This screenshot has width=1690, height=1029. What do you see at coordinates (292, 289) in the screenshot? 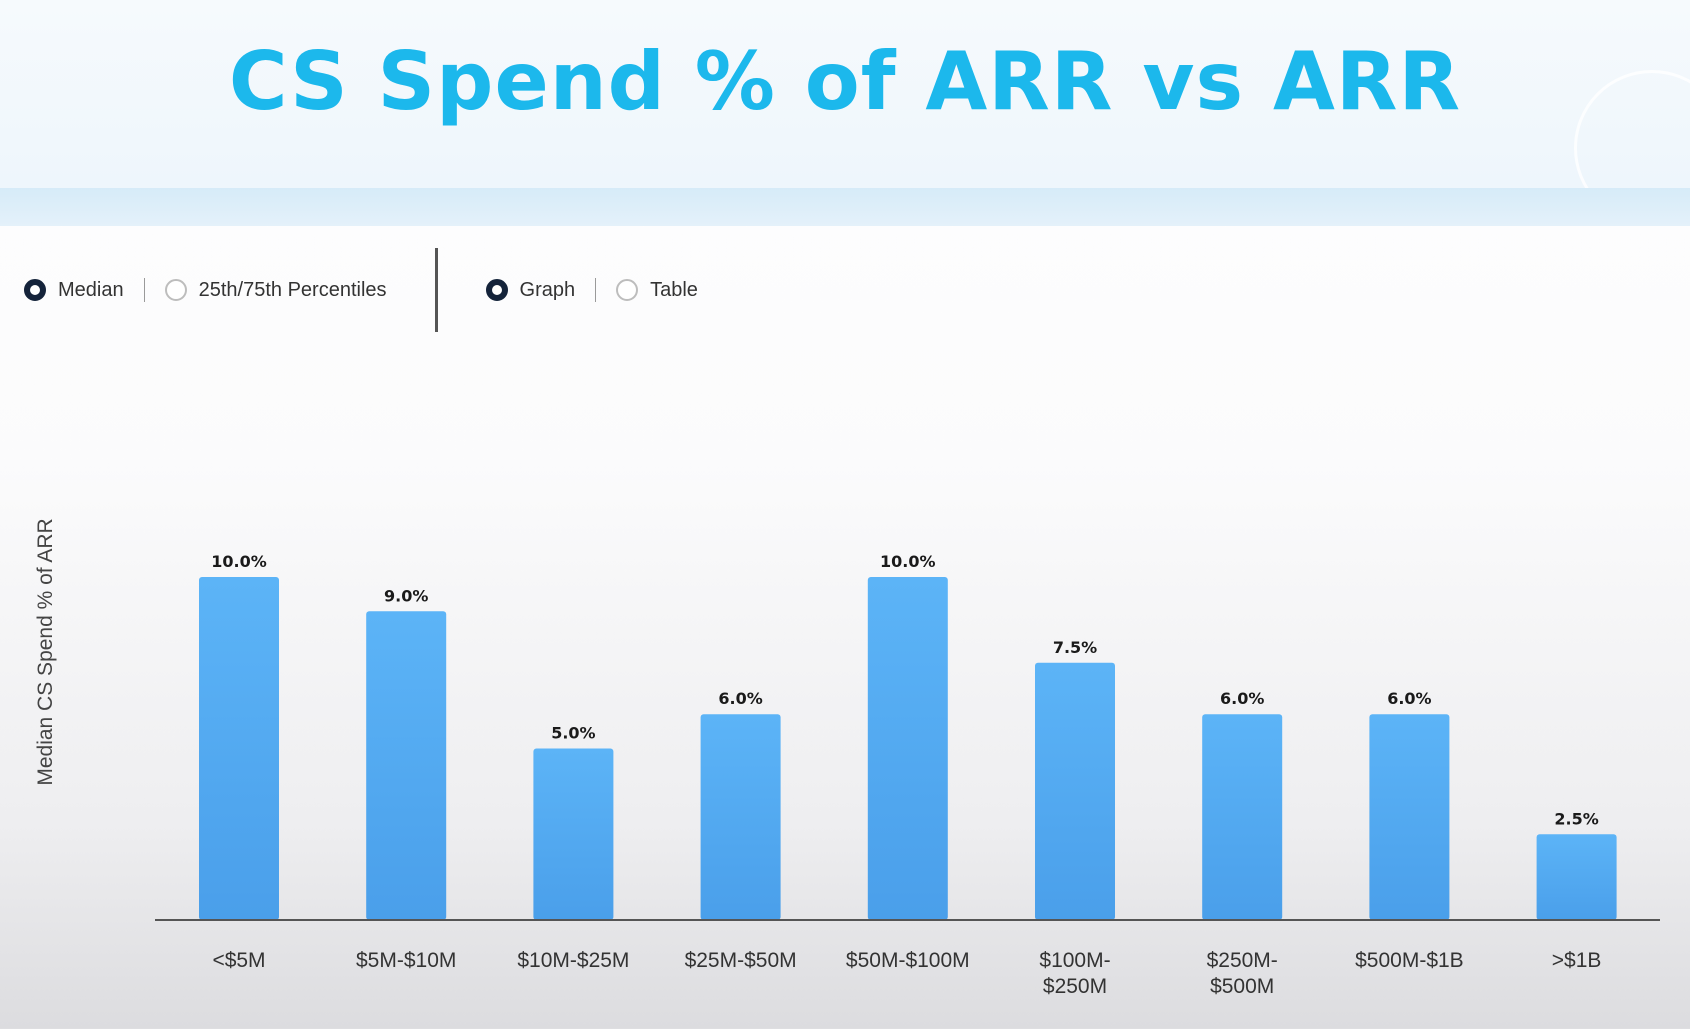
I see `radio-percentiles-label: 25th/75th Percentiles` at bounding box center [292, 289].